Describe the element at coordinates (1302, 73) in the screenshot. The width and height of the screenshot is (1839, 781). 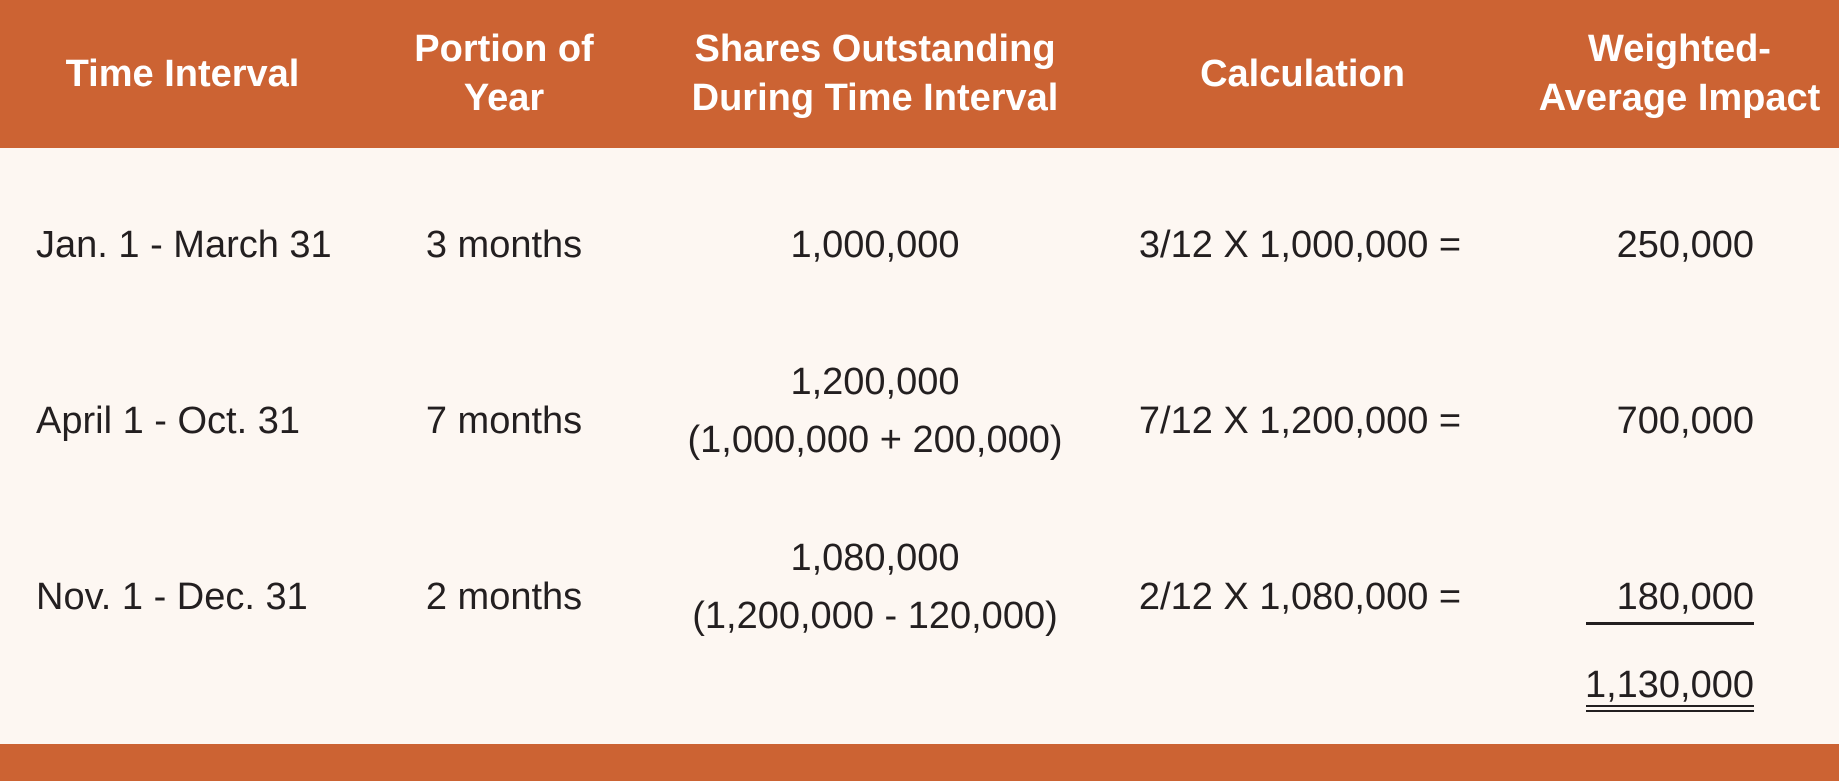
I see `header-calculation: Calculation` at that location.